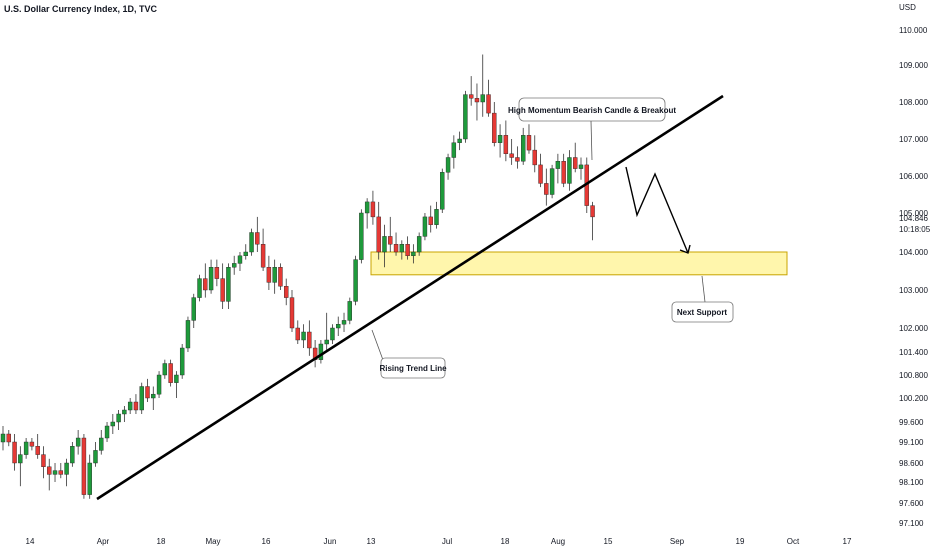 This screenshot has width=932, height=555. What do you see at coordinates (266, 541) in the screenshot?
I see `x-tick-label: 16` at bounding box center [266, 541].